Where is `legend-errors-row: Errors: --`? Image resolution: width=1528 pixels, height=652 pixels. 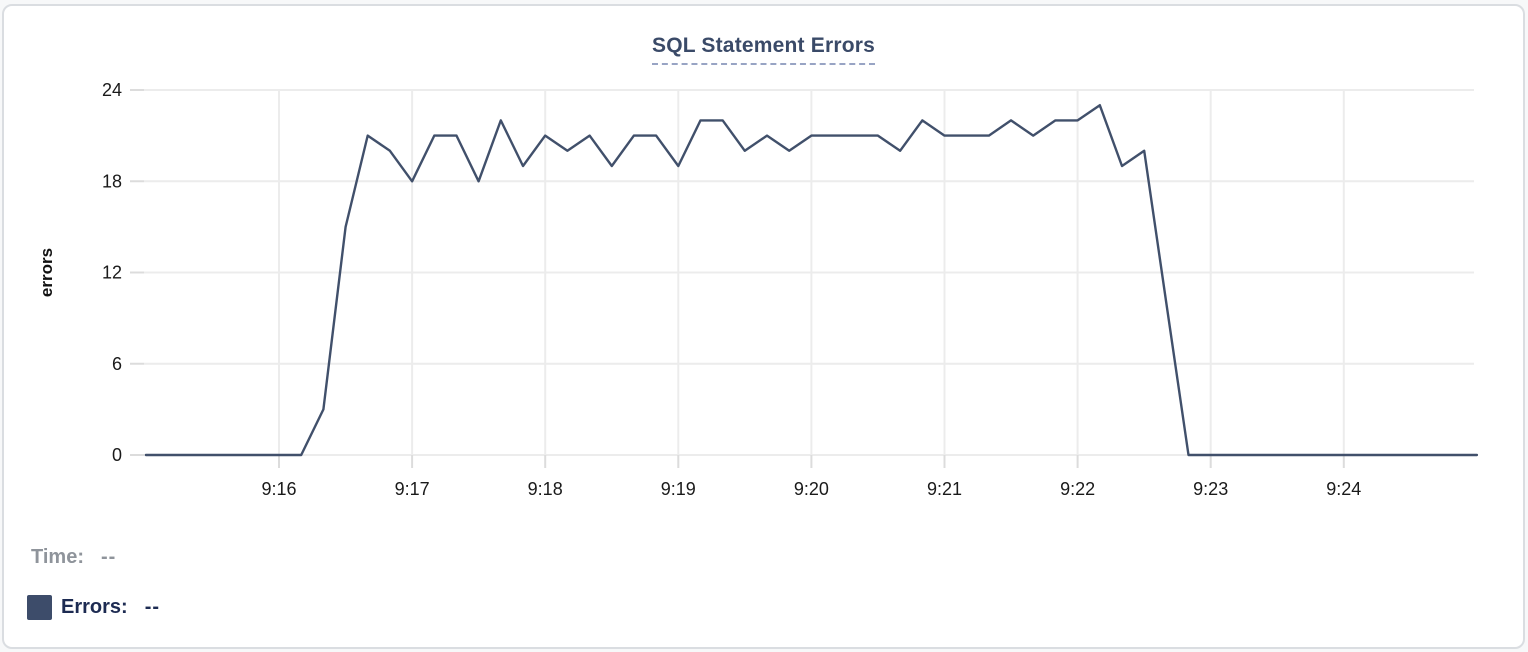
legend-errors-row: Errors: -- is located at coordinates (93, 607).